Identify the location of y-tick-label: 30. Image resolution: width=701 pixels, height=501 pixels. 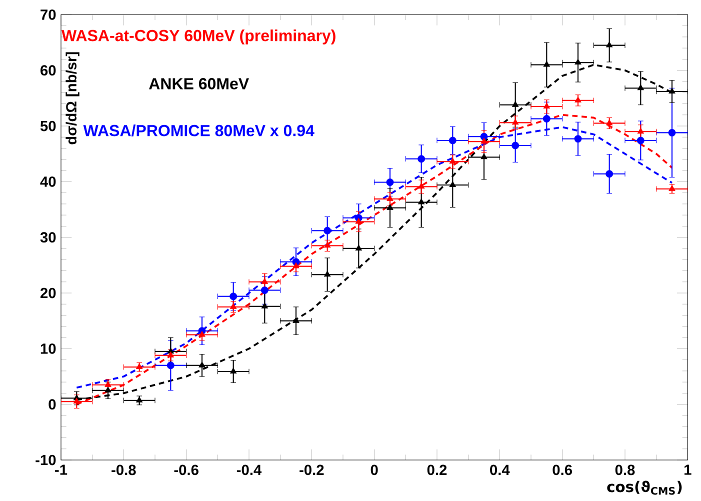
(48, 237).